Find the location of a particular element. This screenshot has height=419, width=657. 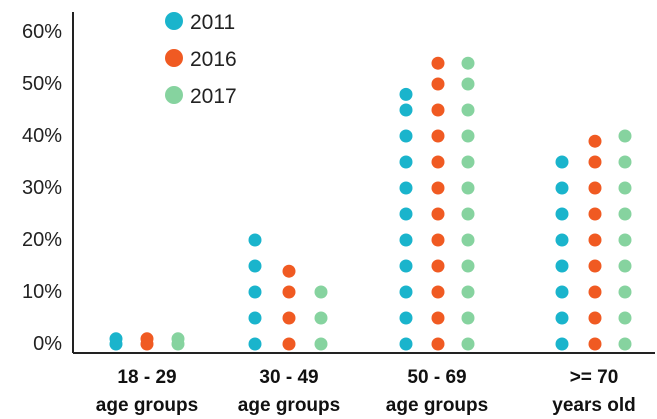

legend: 2011 2016 2017 is located at coordinates (201, 59).